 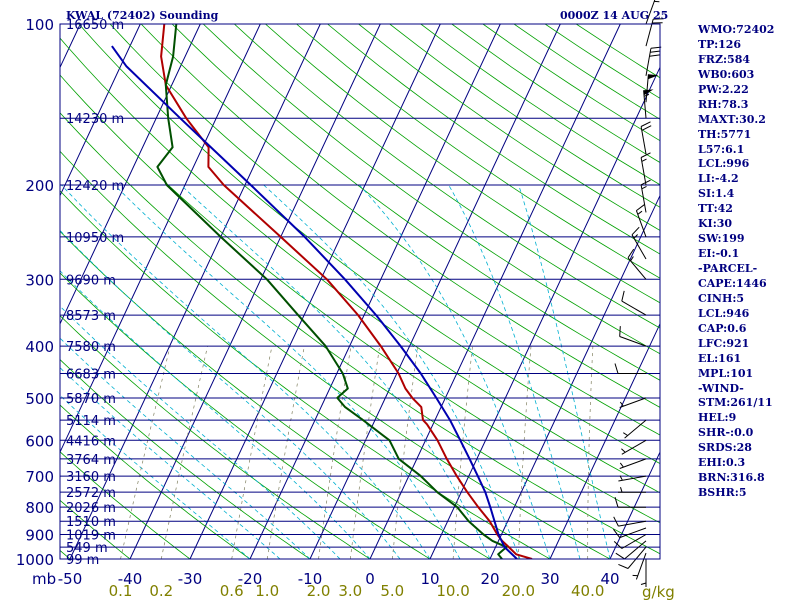 I want to click on height-label: 5114 m, so click(x=91, y=421).